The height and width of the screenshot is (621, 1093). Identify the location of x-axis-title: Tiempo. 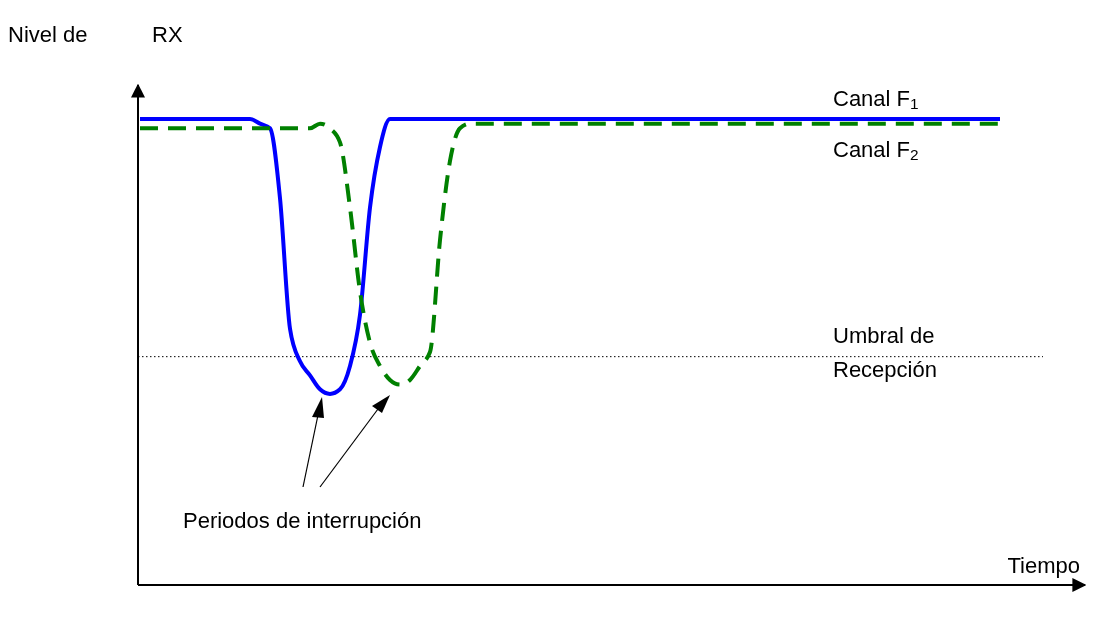
(1043, 565).